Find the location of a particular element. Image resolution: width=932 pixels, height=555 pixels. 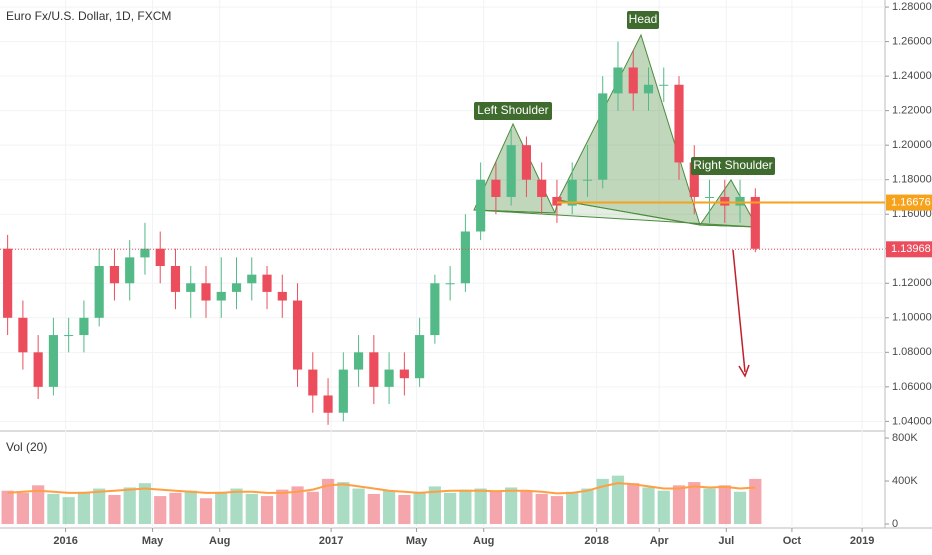

right-shoulder-label: Right Shoulder is located at coordinates (732, 165).